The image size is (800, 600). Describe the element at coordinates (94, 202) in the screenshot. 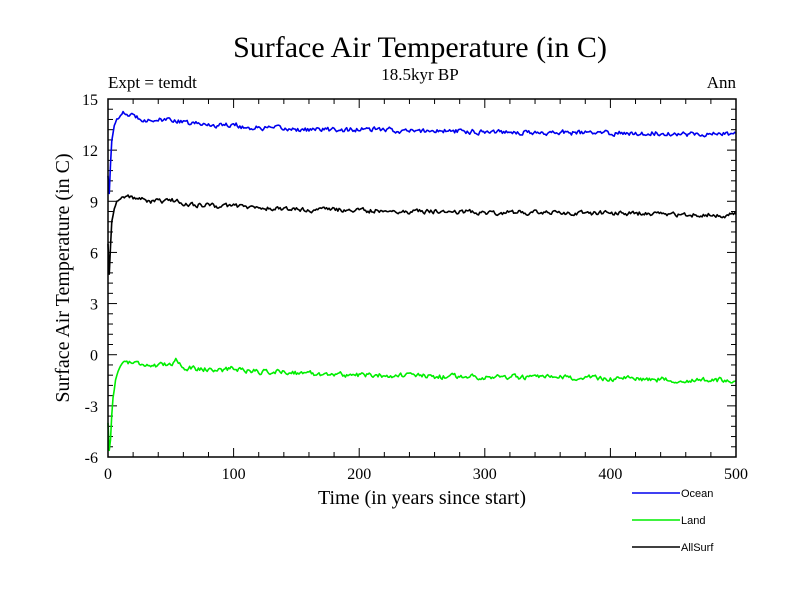

I see `y-tick-label: 9` at that location.